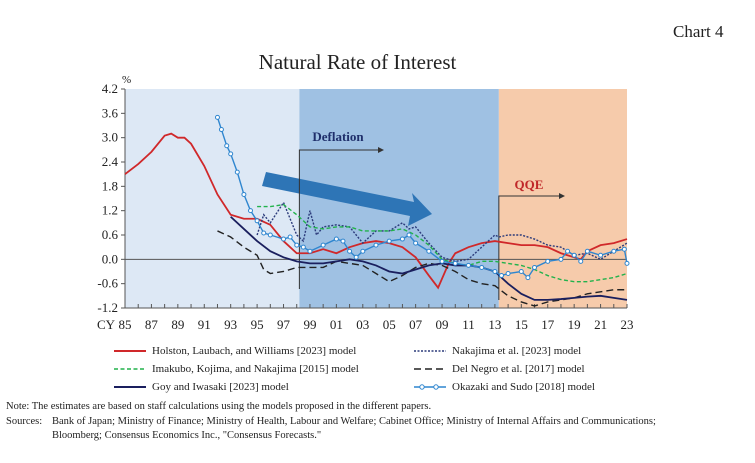  What do you see at coordinates (517, 351) in the screenshot?
I see `legend-label: Nakajima et al. [2023] model` at bounding box center [517, 351].